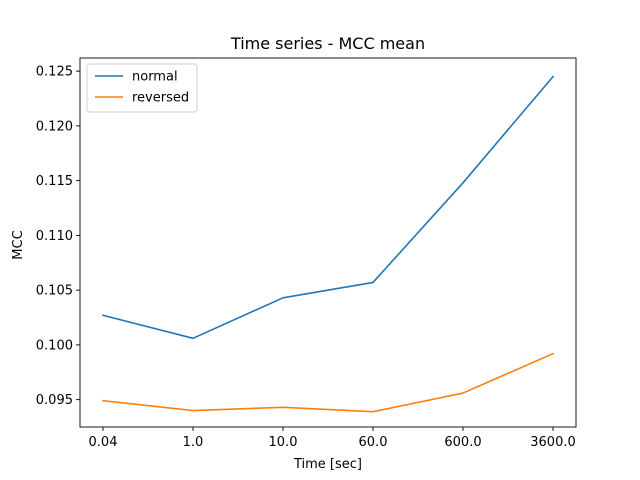  Describe the element at coordinates (553, 442) in the screenshot. I see `x-tick-label: 3600.0` at that location.